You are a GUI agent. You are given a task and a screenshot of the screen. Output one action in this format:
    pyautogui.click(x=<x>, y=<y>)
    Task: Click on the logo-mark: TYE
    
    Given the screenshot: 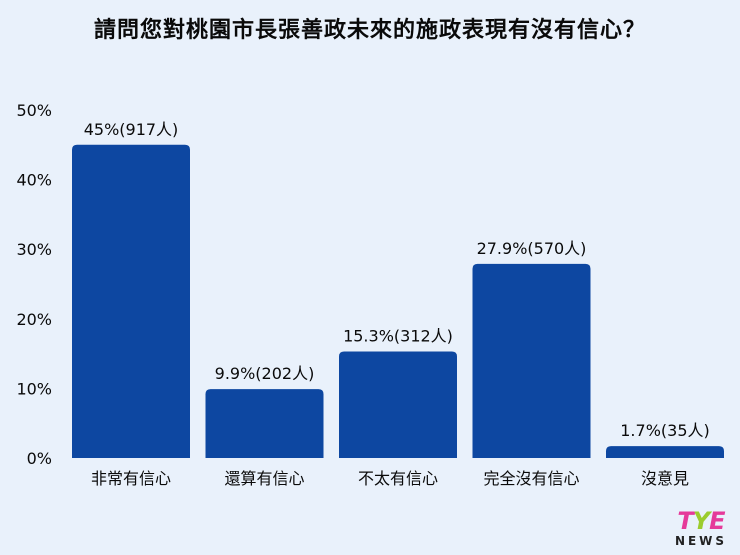 What is the action you would take?
    pyautogui.click(x=701, y=521)
    